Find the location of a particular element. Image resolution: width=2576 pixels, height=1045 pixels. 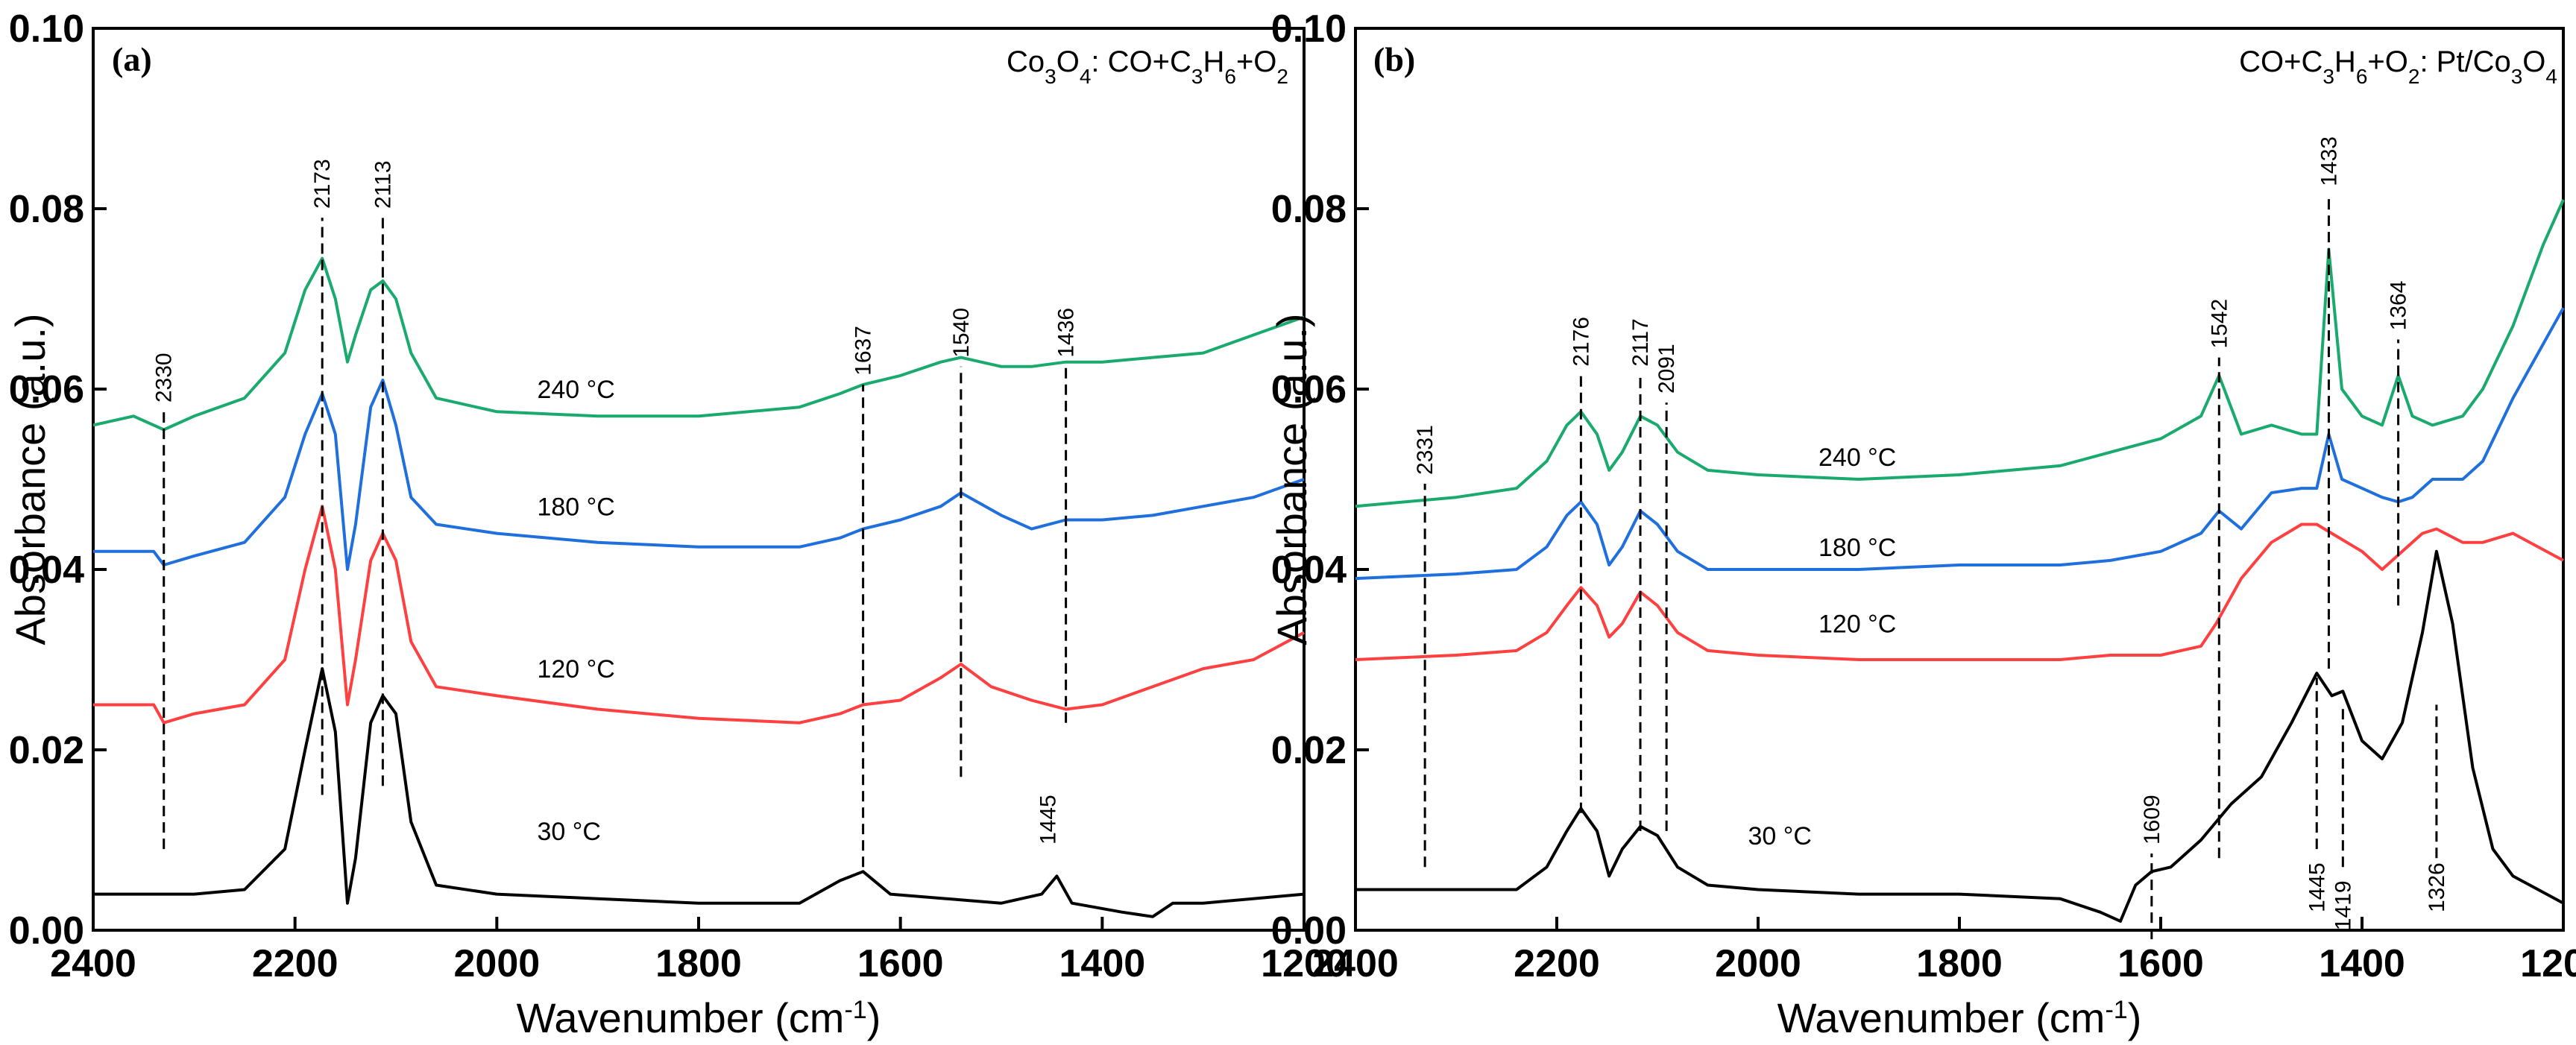

peak-label: 1326 is located at coordinates (2437, 887).